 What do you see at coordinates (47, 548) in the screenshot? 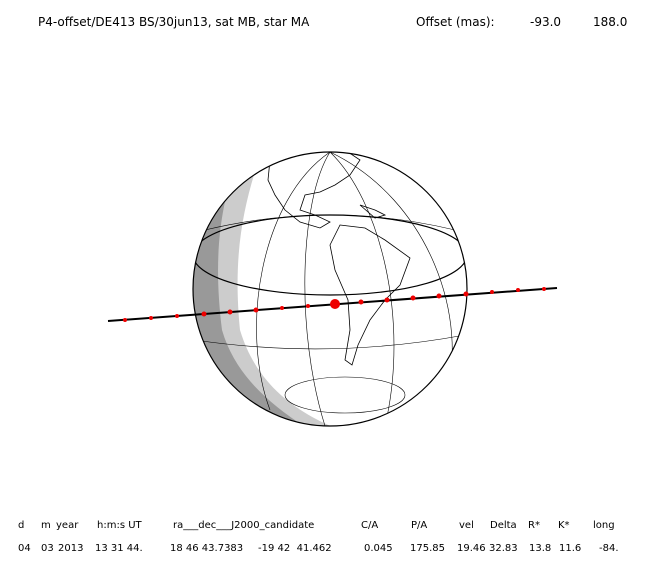
I see `cell: 03` at bounding box center [47, 548].